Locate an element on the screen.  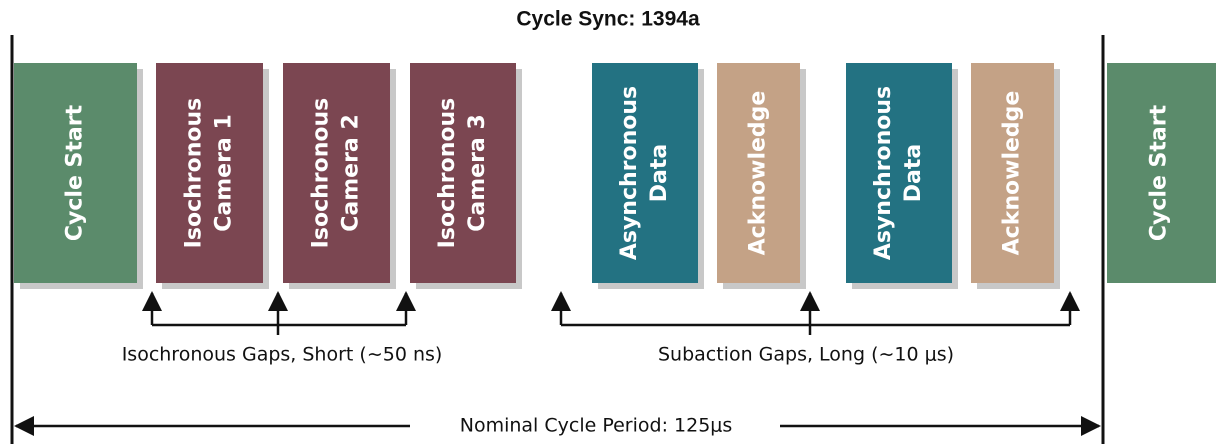
gap-label: Subaction Gaps, Long (∼10 μs) is located at coordinates (806, 355).